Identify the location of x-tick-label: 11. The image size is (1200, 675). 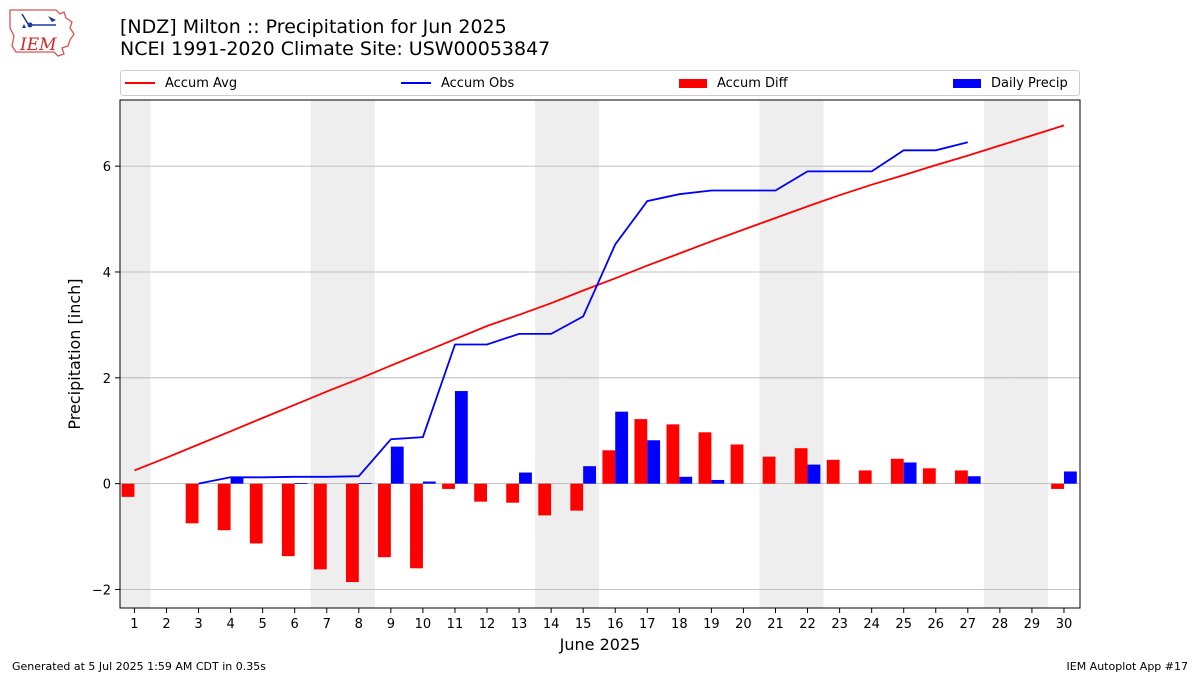
(455, 624).